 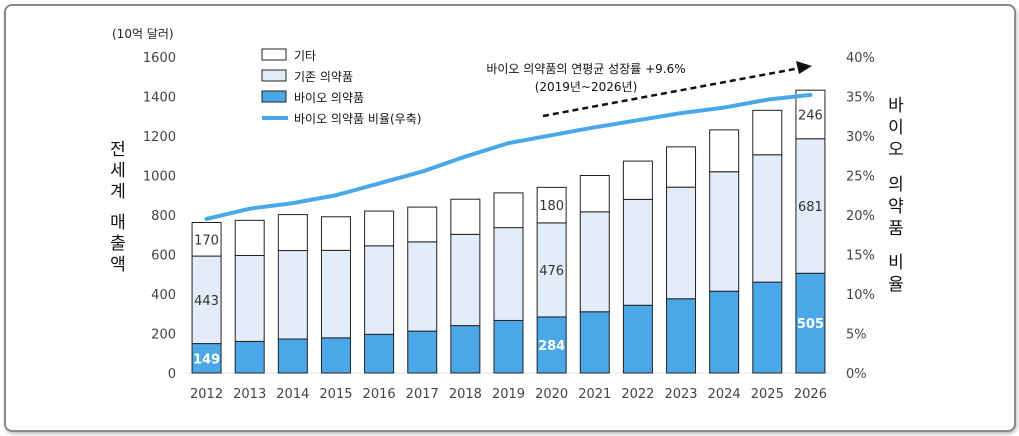 I want to click on data-label: 180, so click(x=551, y=206).